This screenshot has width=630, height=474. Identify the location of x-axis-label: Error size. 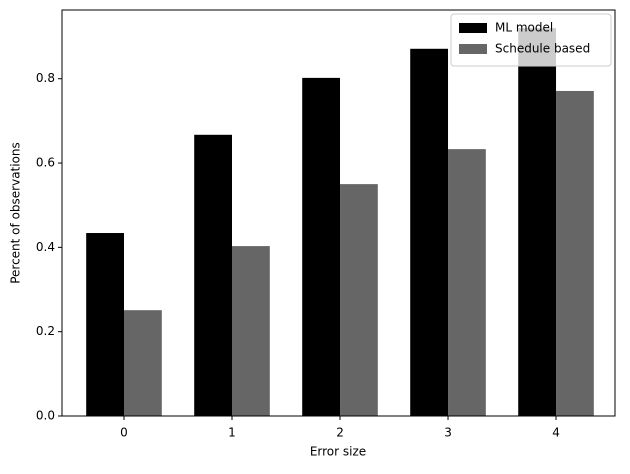
(338, 452).